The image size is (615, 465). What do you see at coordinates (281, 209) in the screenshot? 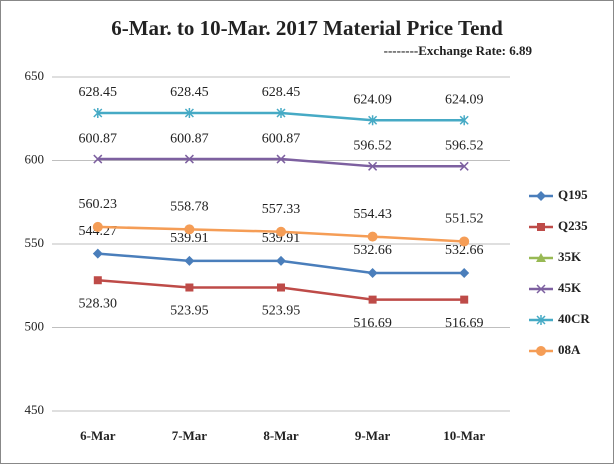
I see `data-label: 557.33` at bounding box center [281, 209].